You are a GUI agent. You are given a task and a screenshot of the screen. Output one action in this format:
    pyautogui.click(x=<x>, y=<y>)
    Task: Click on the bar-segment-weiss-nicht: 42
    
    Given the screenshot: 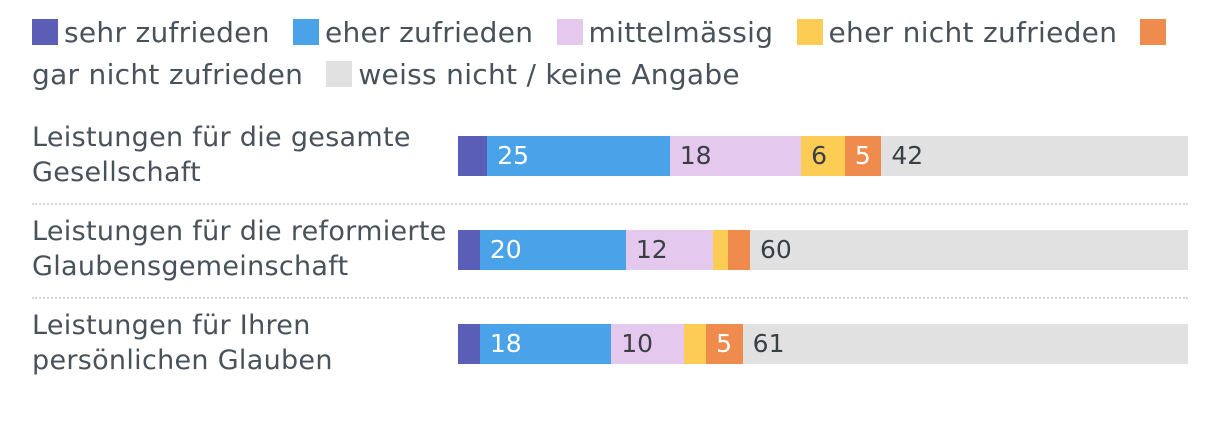 What is the action you would take?
    pyautogui.click(x=1034, y=156)
    